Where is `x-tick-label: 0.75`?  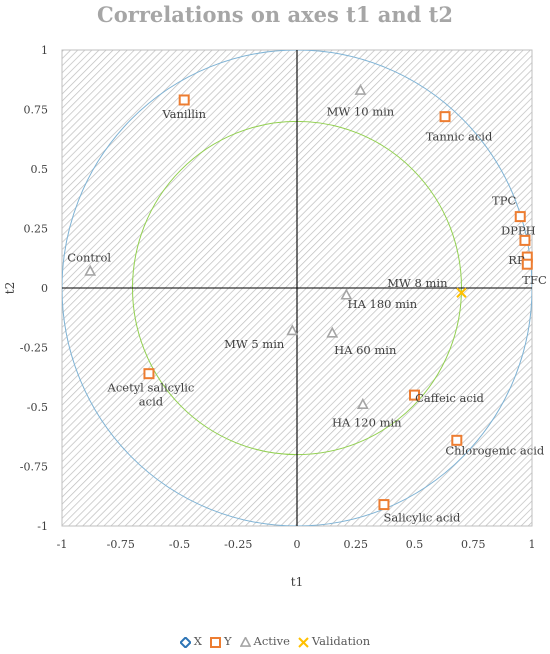 x-tick-label: 0.75 is located at coordinates (473, 544).